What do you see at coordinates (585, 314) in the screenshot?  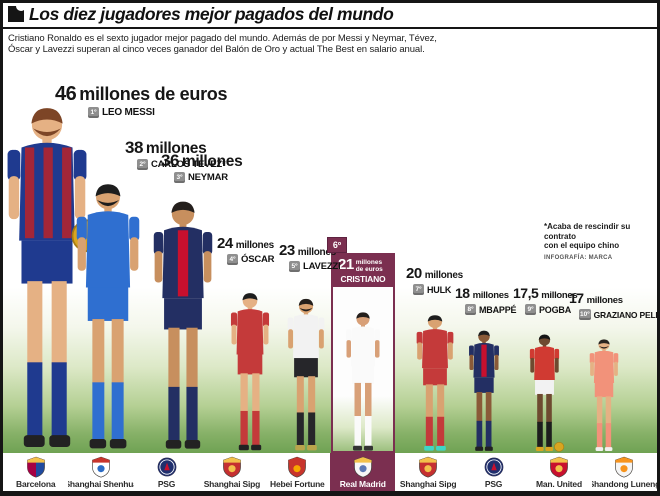 I see `rank-badge: 10º` at bounding box center [585, 314].